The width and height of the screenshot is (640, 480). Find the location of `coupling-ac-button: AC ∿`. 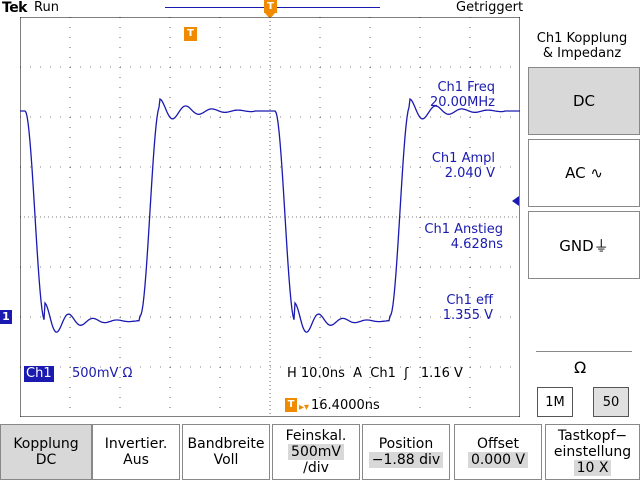

coupling-ac-button: AC ∿ is located at coordinates (584, 173).